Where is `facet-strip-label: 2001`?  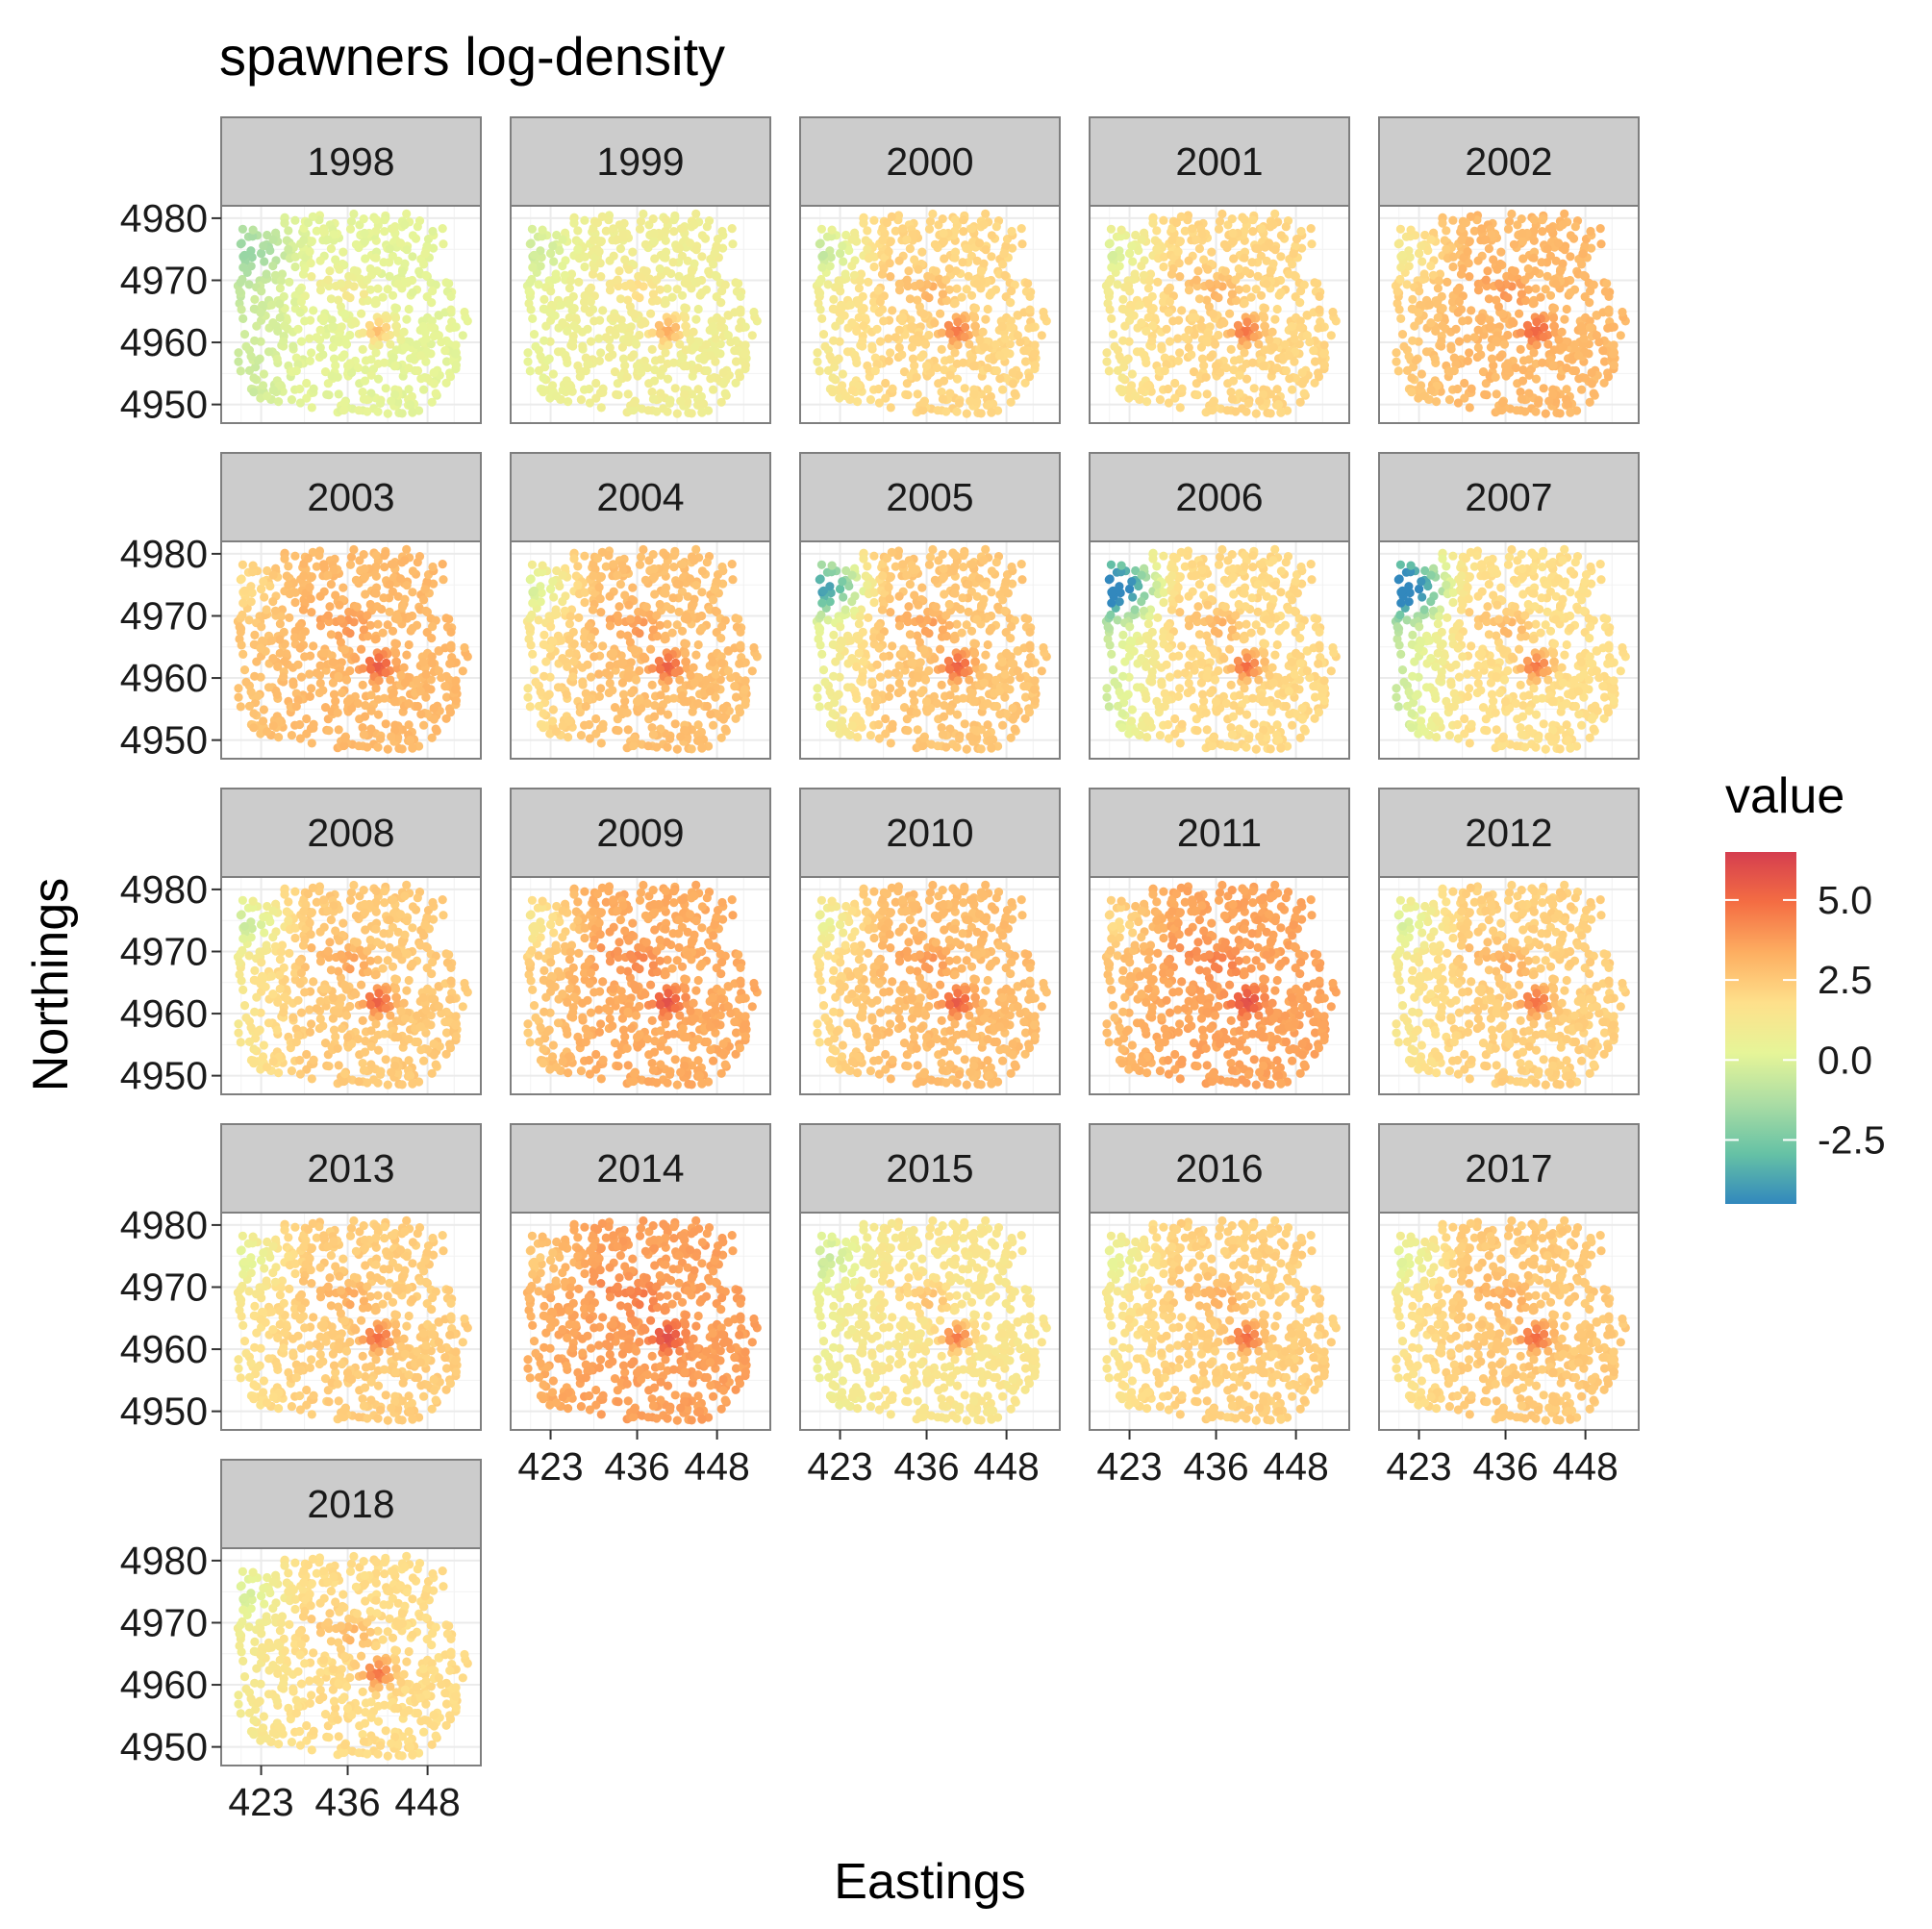
facet-strip-label: 2001 is located at coordinates (1219, 161).